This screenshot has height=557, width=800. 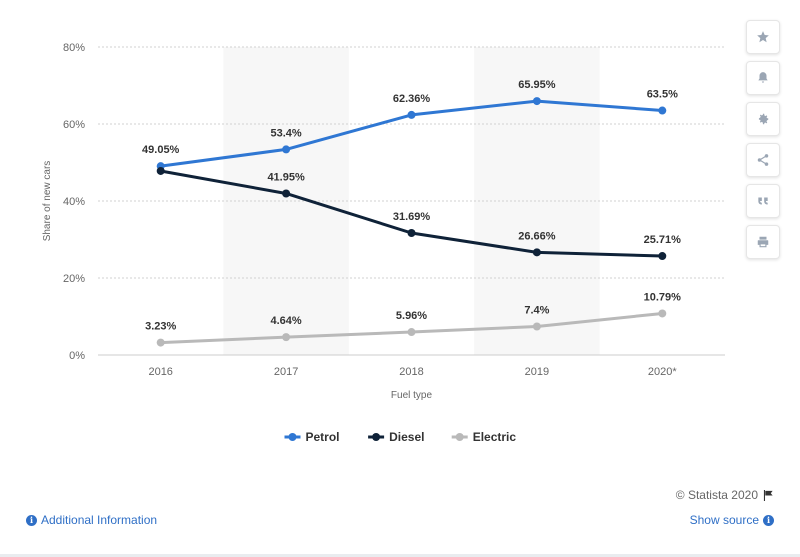 What do you see at coordinates (74, 279) in the screenshot?
I see `y-tick-label: 20%` at bounding box center [74, 279].